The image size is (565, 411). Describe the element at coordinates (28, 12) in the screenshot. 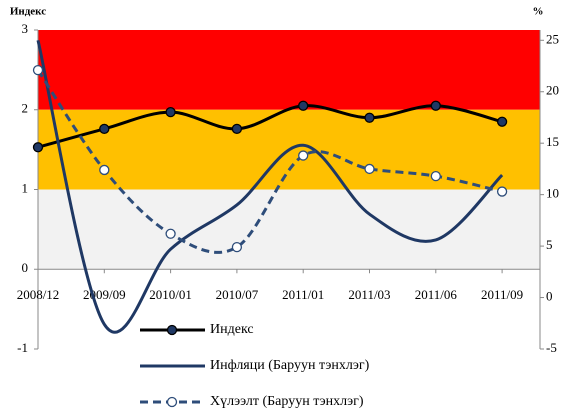

I see `y-axis-label: Индекс` at that location.